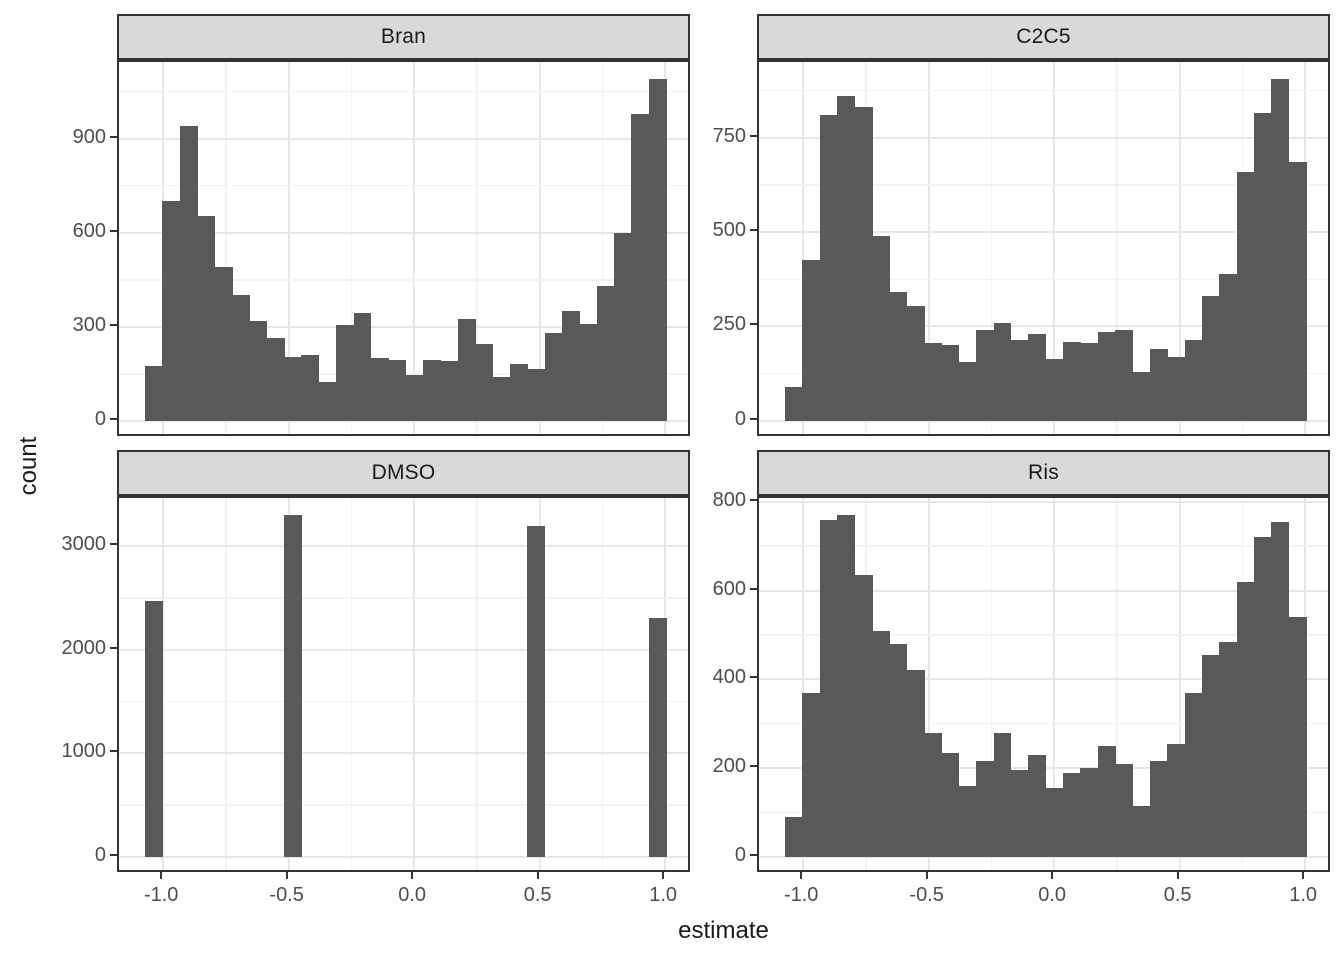 This screenshot has width=1344, height=960. I want to click on y-axis-title: count, so click(28, 466).